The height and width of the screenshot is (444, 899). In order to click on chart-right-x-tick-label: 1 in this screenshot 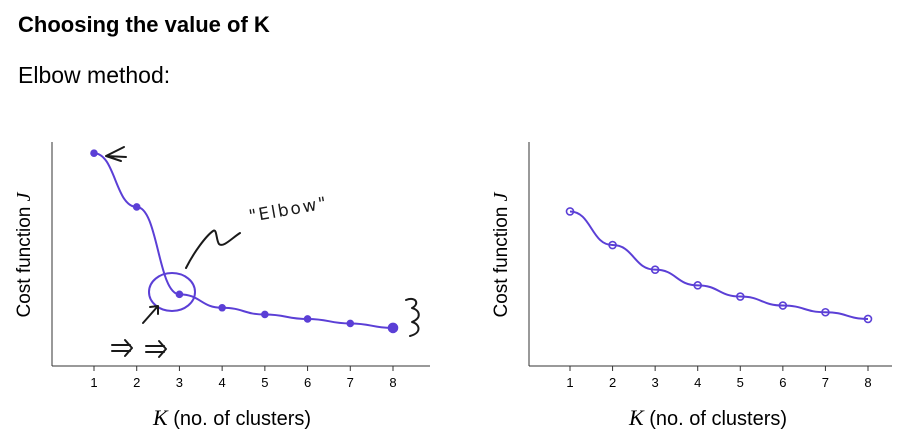, I will do `click(569, 382)`.